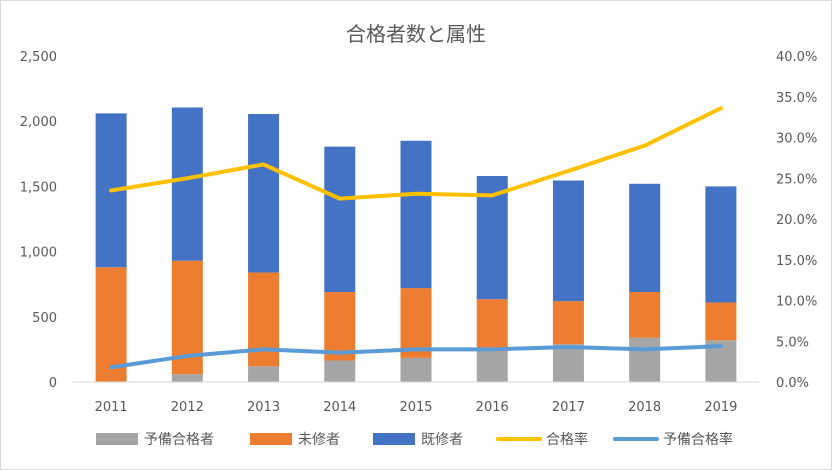  Describe the element at coordinates (492, 407) in the screenshot. I see `category-label-2016: 2016` at that location.